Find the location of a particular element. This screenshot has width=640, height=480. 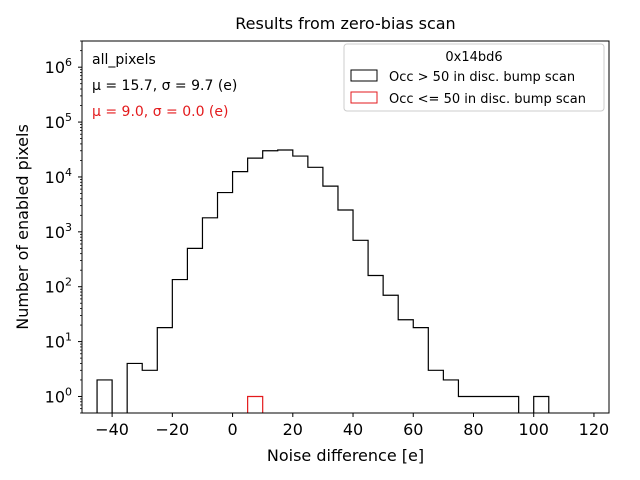

x-axis-label: Noise difference [e] is located at coordinates (345, 455).